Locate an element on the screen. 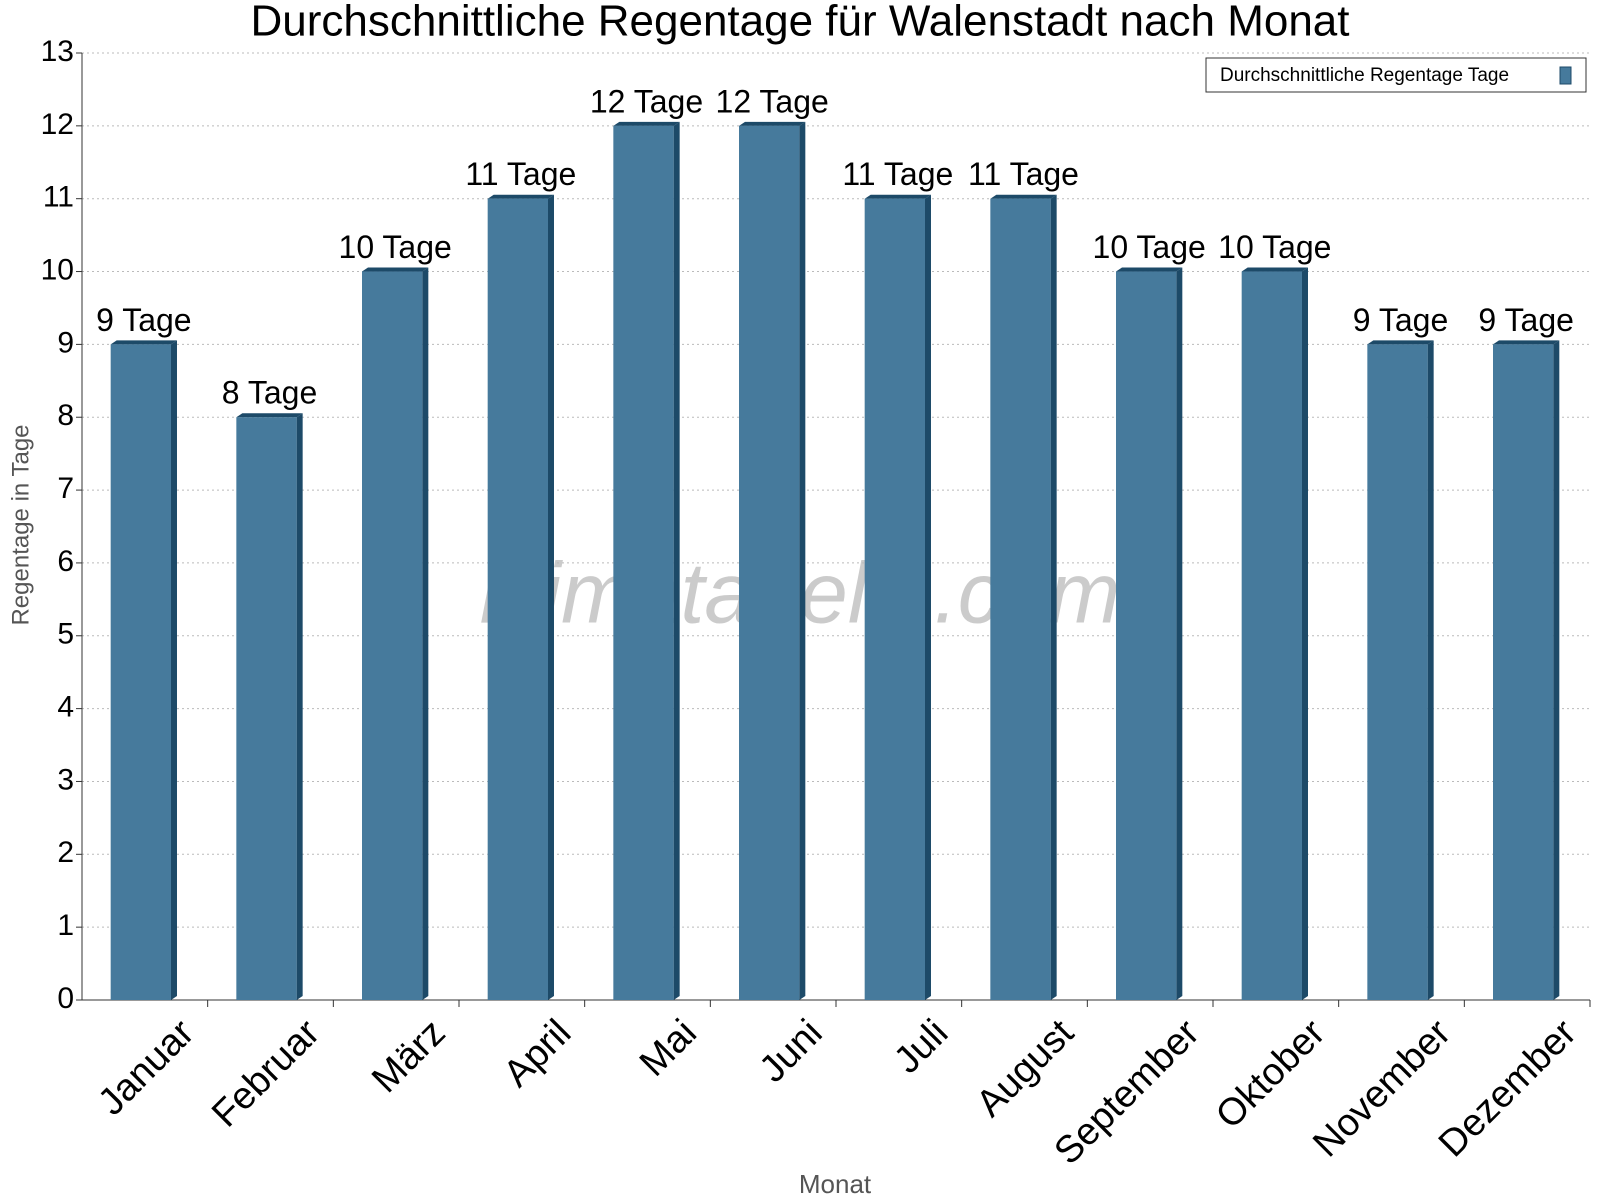  x-tick-label: Dezember is located at coordinates (1508, 1089).